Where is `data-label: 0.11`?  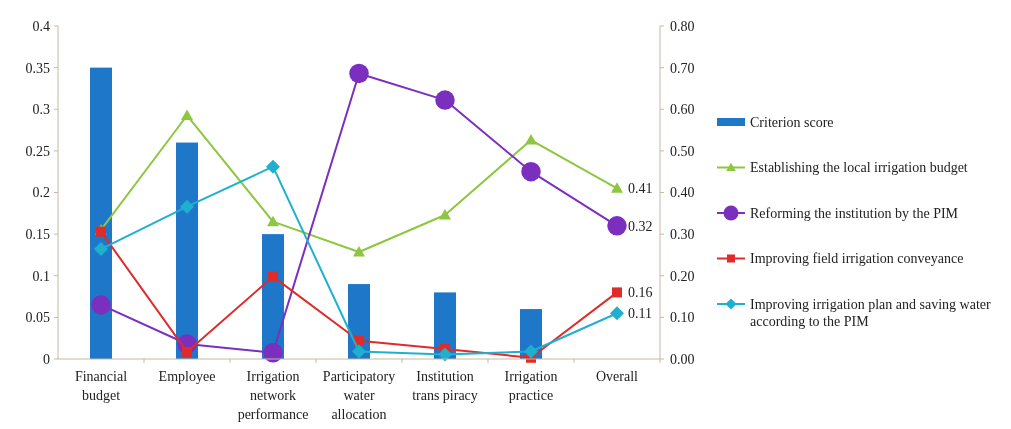 data-label: 0.11 is located at coordinates (640, 314).